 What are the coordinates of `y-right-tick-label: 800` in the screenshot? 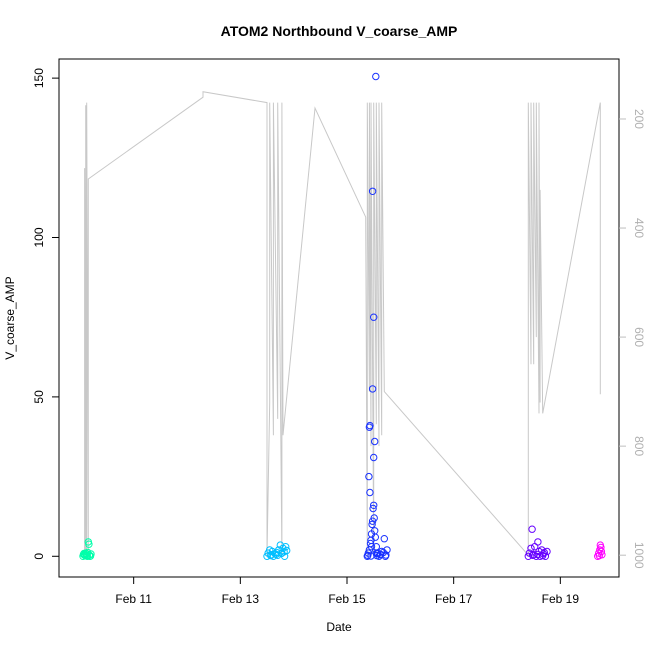 It's located at (639, 446).